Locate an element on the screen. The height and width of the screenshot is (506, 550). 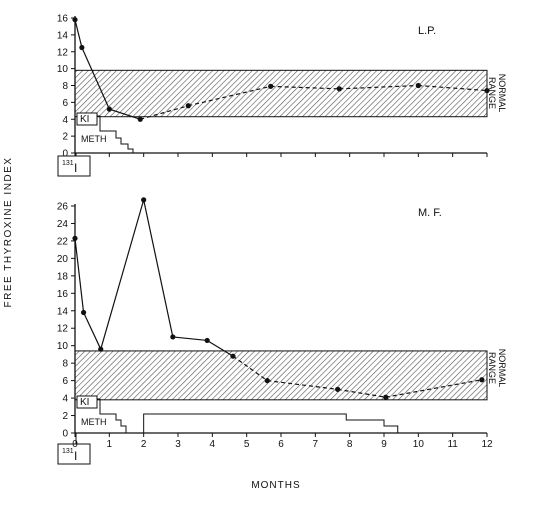
x-tick-label: 1 is located at coordinates (110, 444).